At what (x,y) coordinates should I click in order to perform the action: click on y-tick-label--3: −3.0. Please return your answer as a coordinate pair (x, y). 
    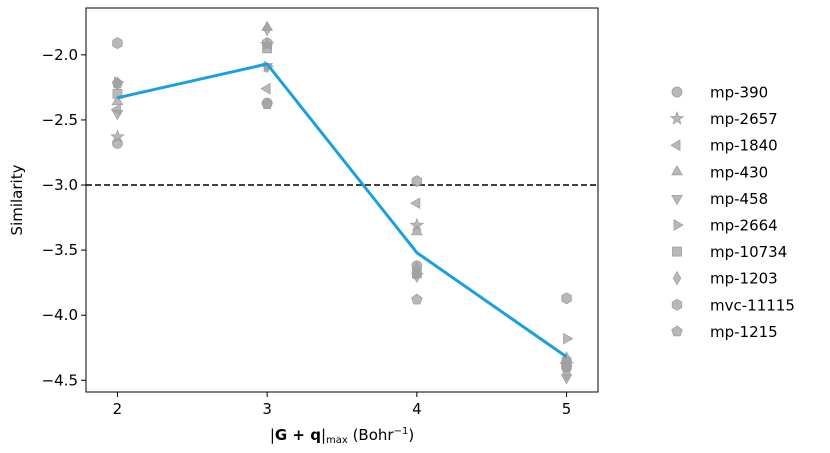
    Looking at the image, I should click on (60, 185).